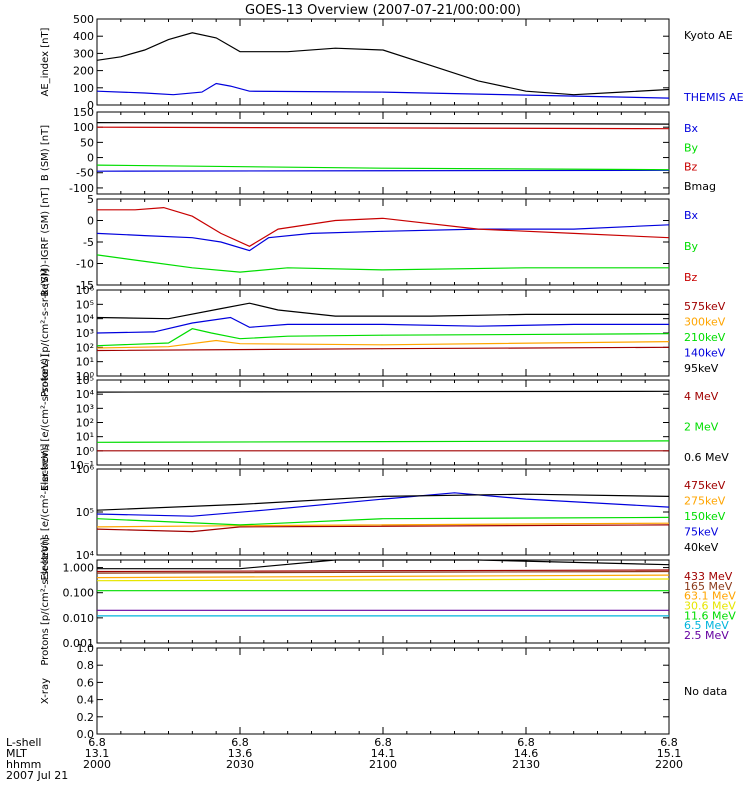 The width and height of the screenshot is (750, 800). Describe the element at coordinates (83, 53) in the screenshot. I see `y-tick-label: 300` at that location.